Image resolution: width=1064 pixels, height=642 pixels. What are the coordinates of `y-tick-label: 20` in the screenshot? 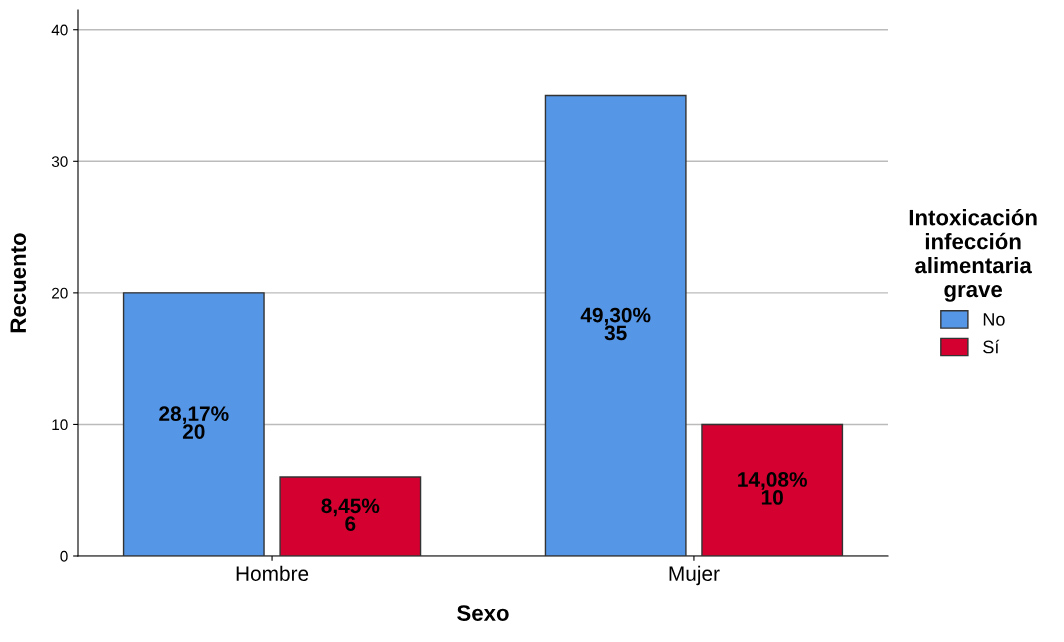 It's located at (60, 293).